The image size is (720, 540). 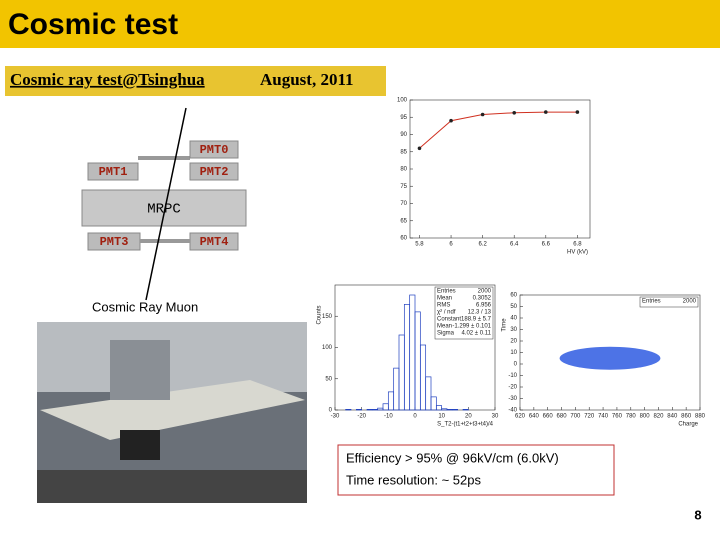 What do you see at coordinates (610, 358) in the screenshot?
I see `heatmap-blob` at bounding box center [610, 358].